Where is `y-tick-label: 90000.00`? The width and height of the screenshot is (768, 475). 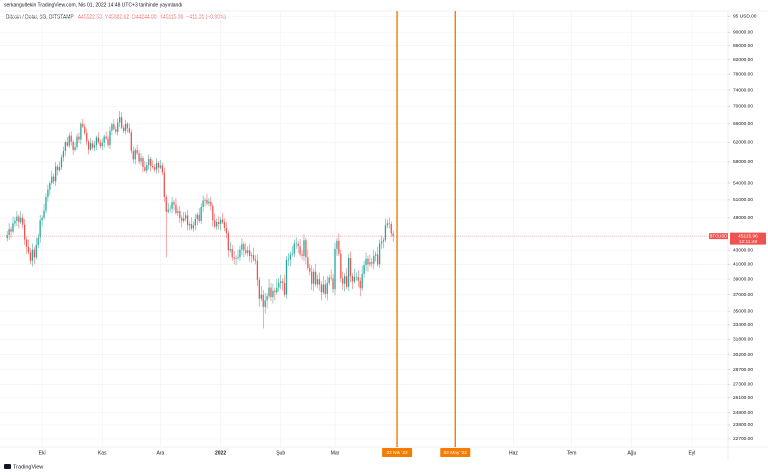 y-tick-label: 90000.00 is located at coordinates (743, 32).